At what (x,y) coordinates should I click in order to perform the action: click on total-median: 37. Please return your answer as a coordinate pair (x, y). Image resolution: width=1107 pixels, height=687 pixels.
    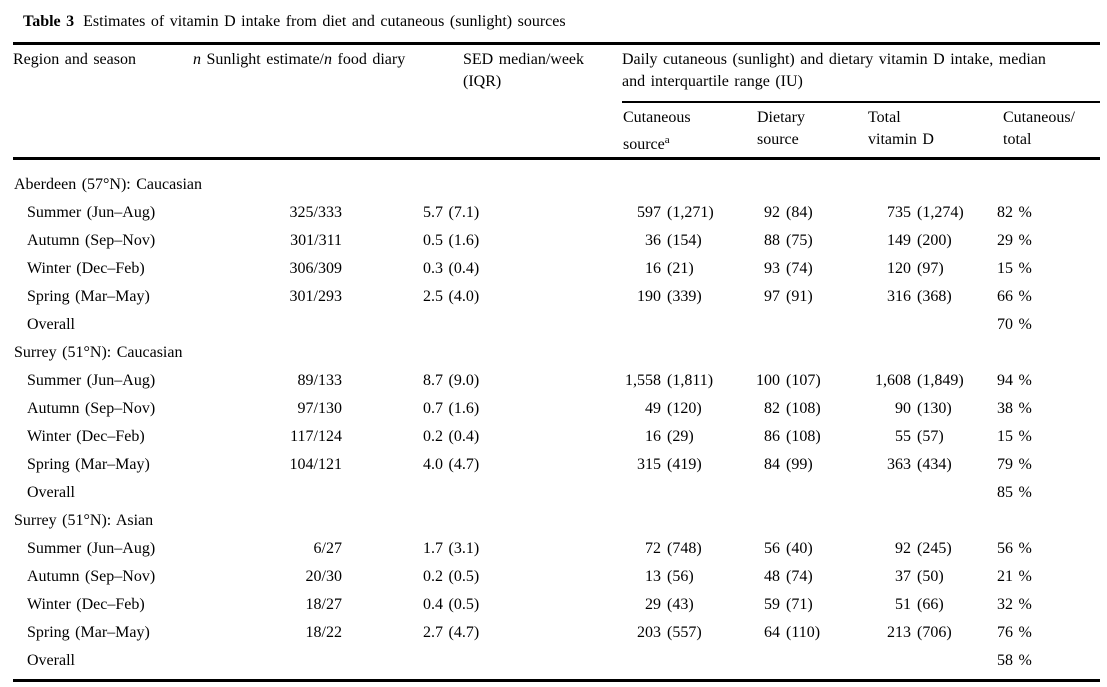
    Looking at the image, I should click on (903, 576).